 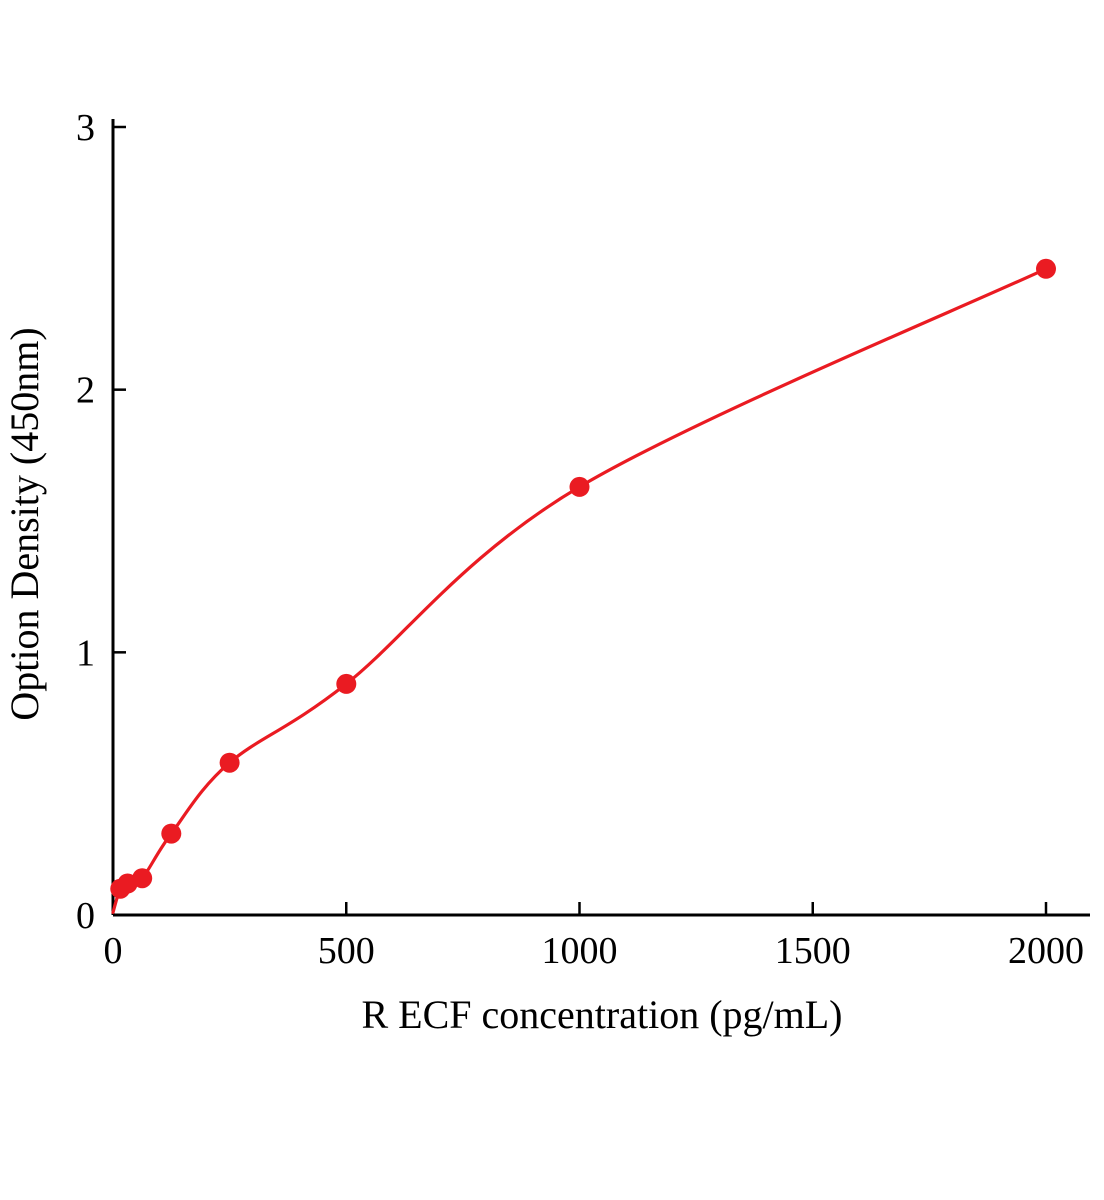 What do you see at coordinates (1046, 951) in the screenshot?
I see `x-tick-label: 2000` at bounding box center [1046, 951].